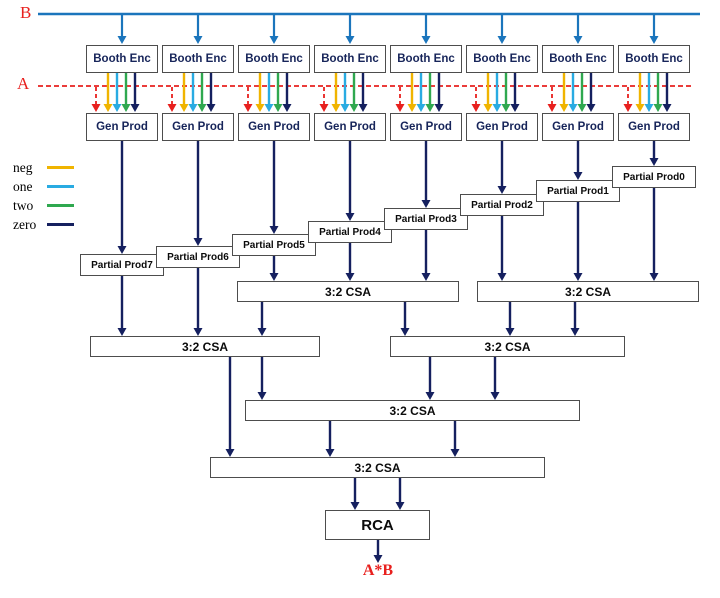 The height and width of the screenshot is (598, 720). What do you see at coordinates (350, 59) in the screenshot?
I see `booth-enc-3: Booth Enc` at bounding box center [350, 59].